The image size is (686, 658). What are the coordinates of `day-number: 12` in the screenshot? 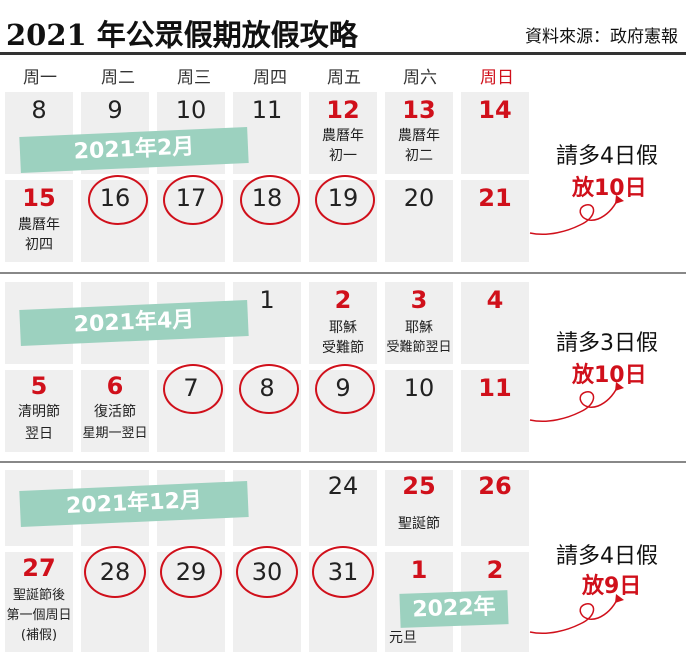 It's located at (343, 110).